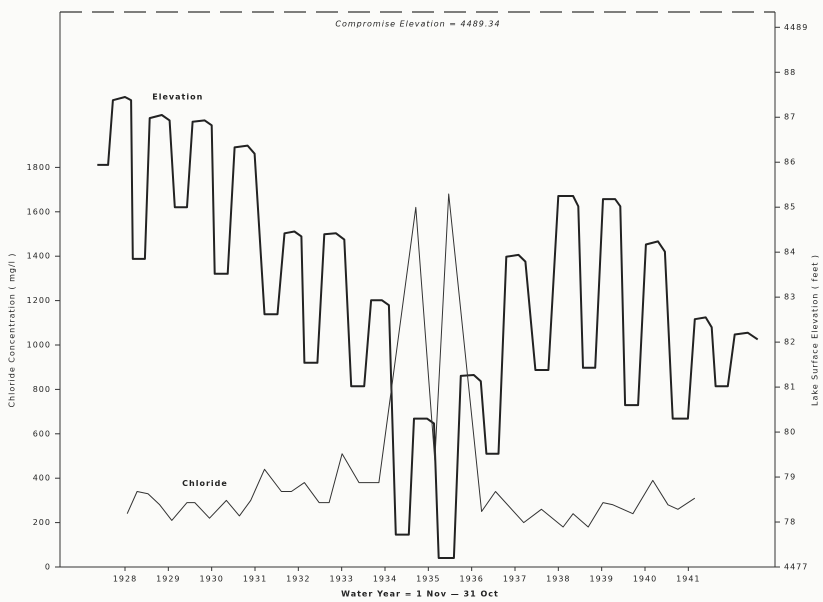 This screenshot has width=823, height=602. Describe the element at coordinates (790, 207) in the screenshot. I see `y2-tick-label: 85` at that location.